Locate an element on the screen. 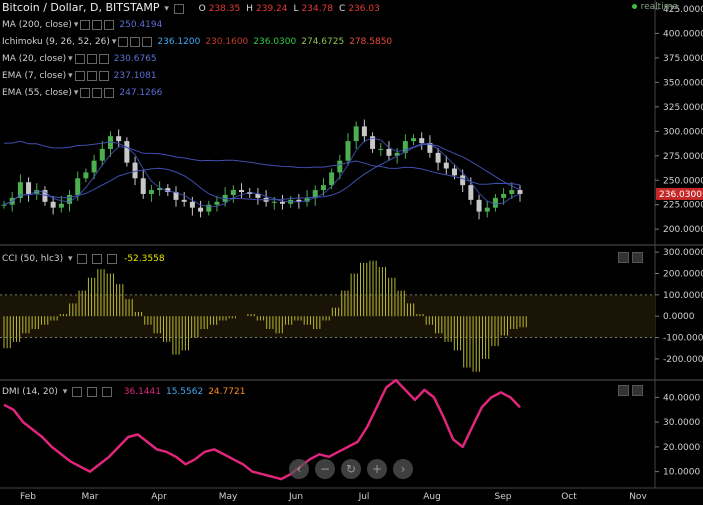  realtime-label: realtime is located at coordinates (659, 7).